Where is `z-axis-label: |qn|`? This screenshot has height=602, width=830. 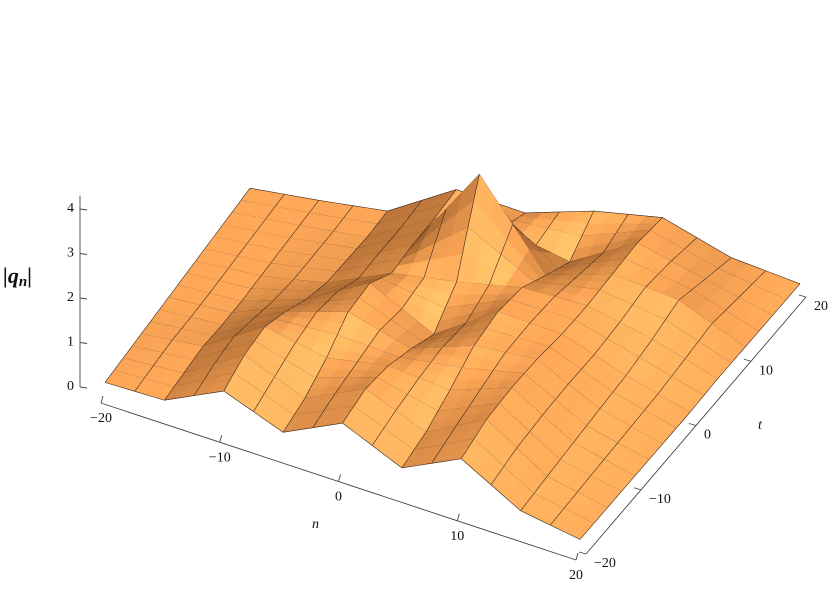
z-axis-label: |qn| is located at coordinates (17, 276).